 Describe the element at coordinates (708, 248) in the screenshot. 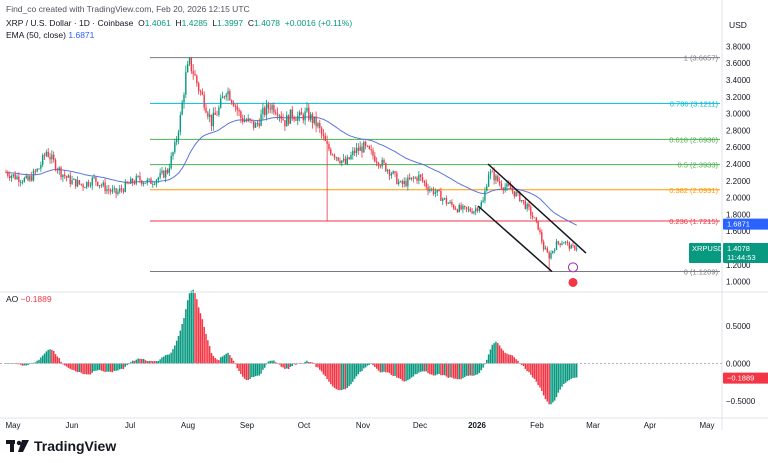

I see `symbol-tag-text: XRPUSD` at that location.